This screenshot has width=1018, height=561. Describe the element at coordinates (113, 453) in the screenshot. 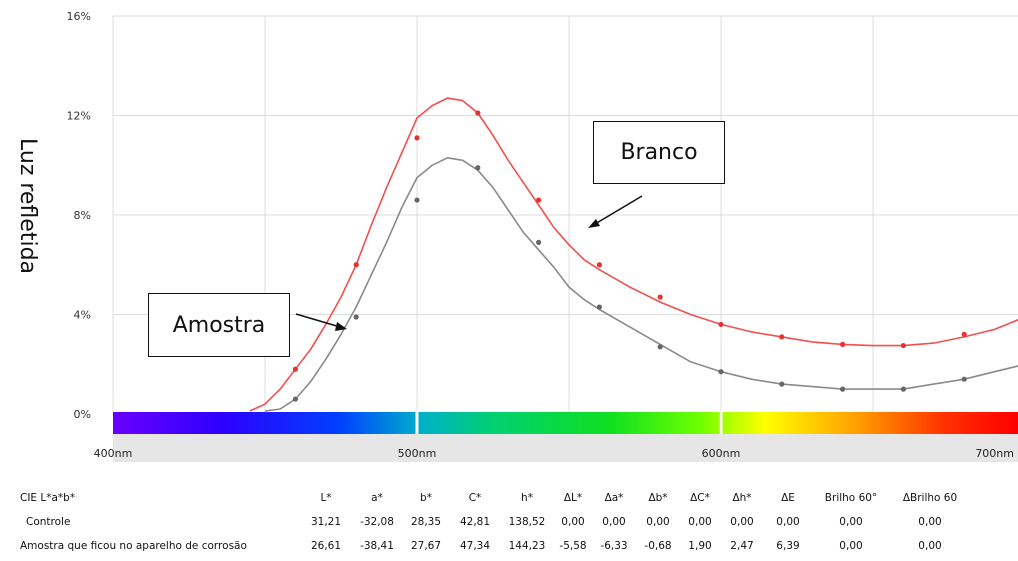

I see `x-tick-label: 400nm` at that location.